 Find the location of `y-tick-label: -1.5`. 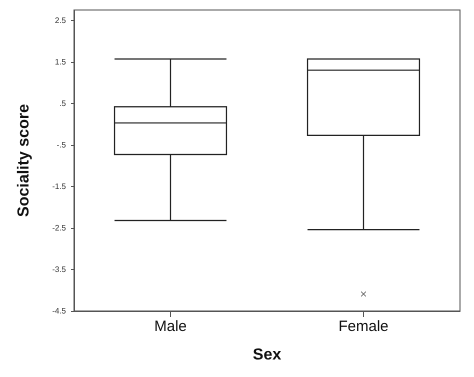

y-tick-label: -1.5 is located at coordinates (59, 186).